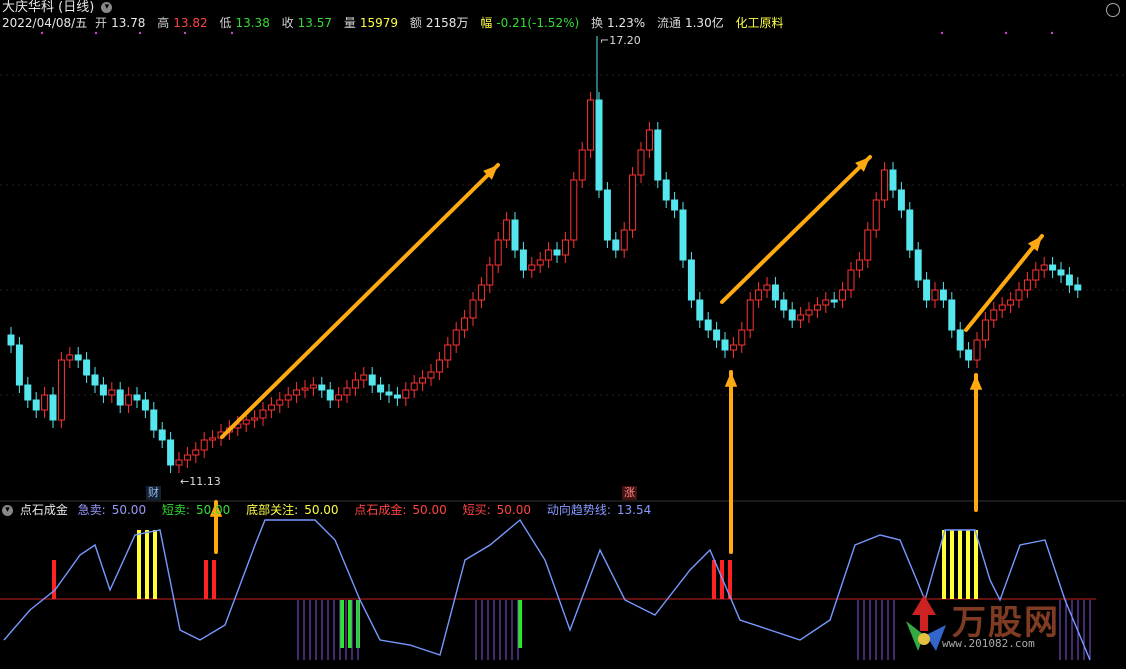 The width and height of the screenshot is (1126, 669). Describe the element at coordinates (926, 623) in the screenshot. I see `watermark-logo-icon` at that location.